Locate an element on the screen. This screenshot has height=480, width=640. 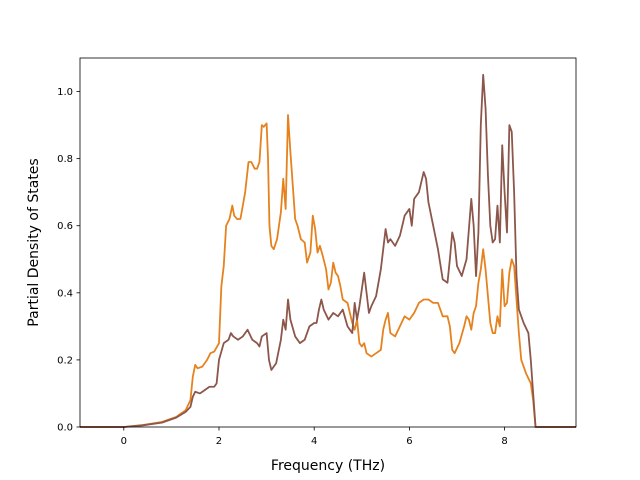
y-tick-label: 0.6 is located at coordinates (65, 226).